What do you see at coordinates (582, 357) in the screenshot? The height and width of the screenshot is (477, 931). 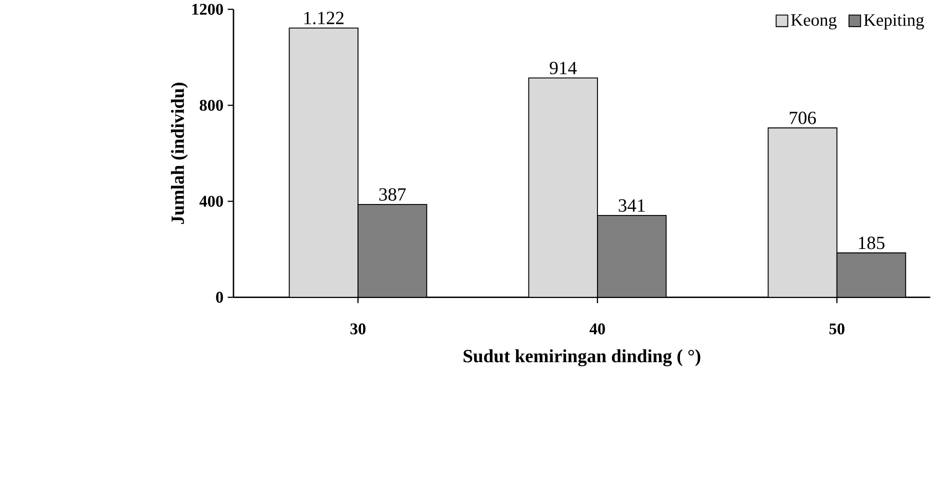 I see `x-axis-title: Sudut kemiringan dinding ( °)` at bounding box center [582, 357].